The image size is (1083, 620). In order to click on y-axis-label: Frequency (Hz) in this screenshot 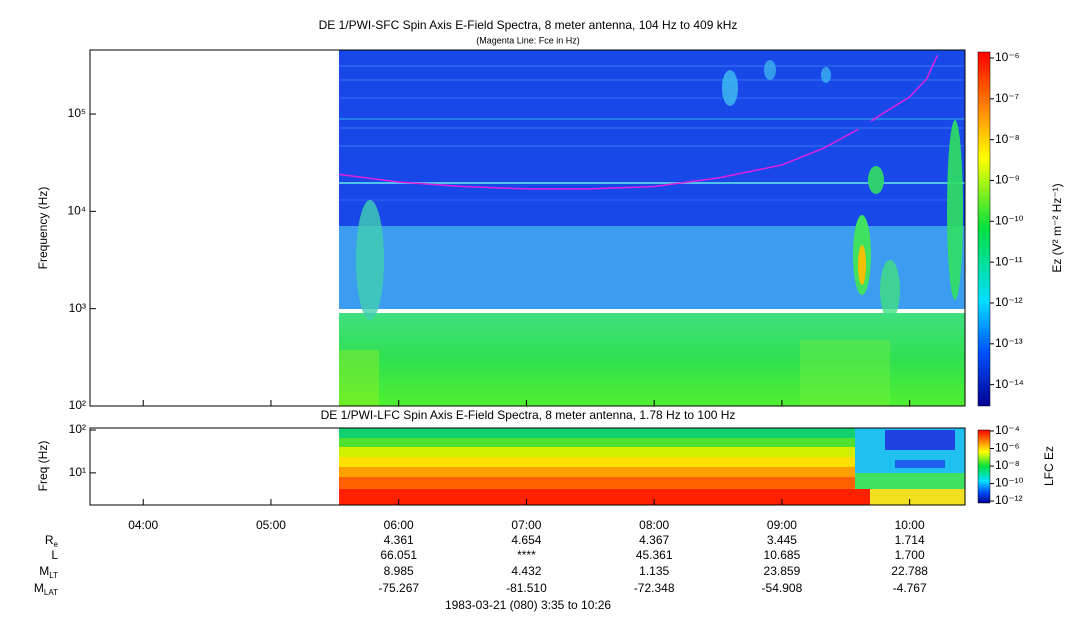, I will do `click(43, 228)`.